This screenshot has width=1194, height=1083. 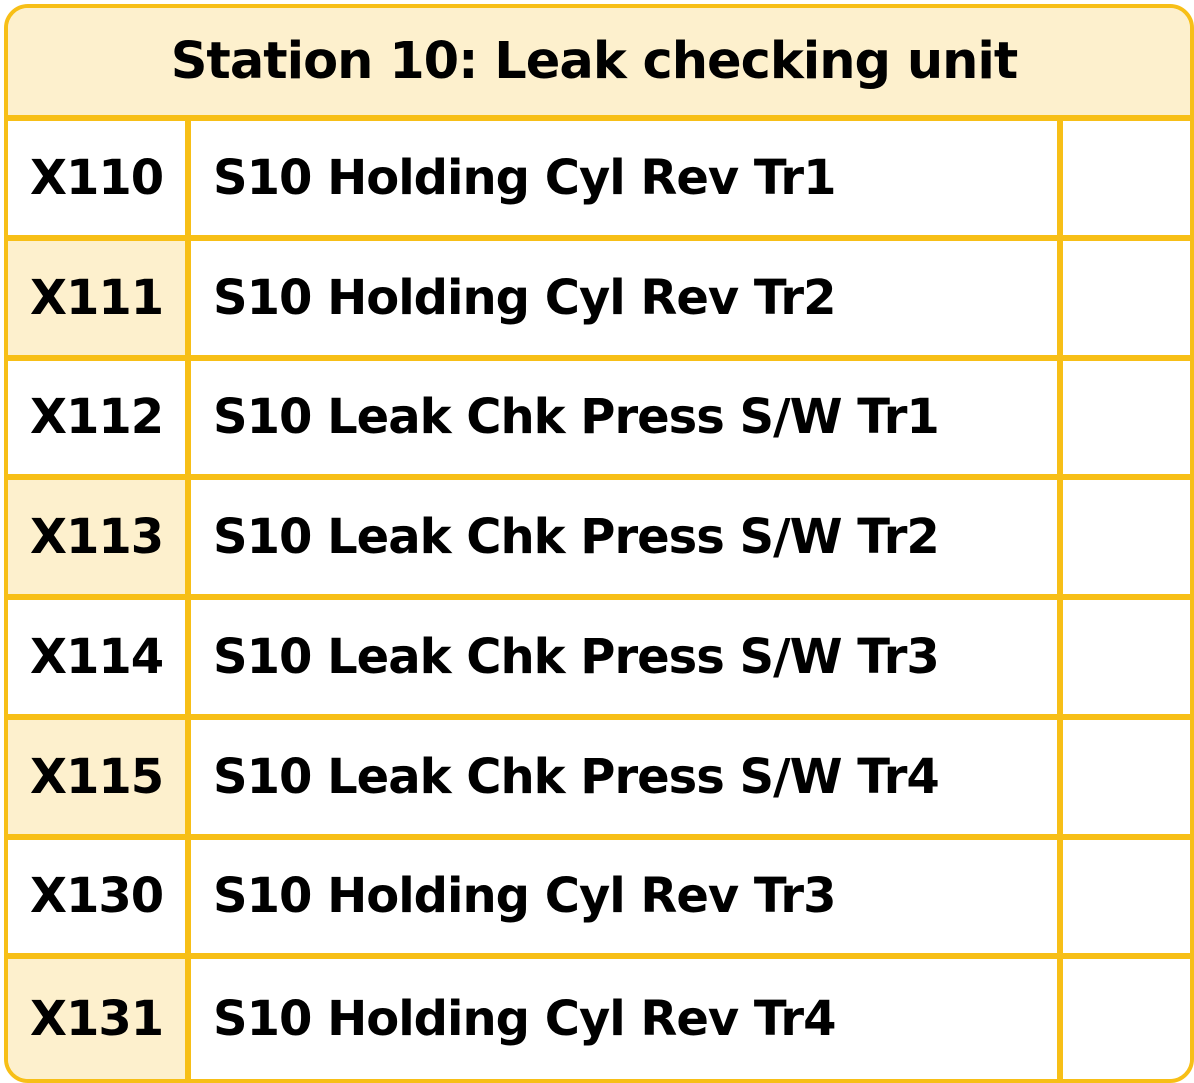 I want to click on io-description-cell: S10 Leak Chk Press S/W Tr2, so click(x=627, y=537).